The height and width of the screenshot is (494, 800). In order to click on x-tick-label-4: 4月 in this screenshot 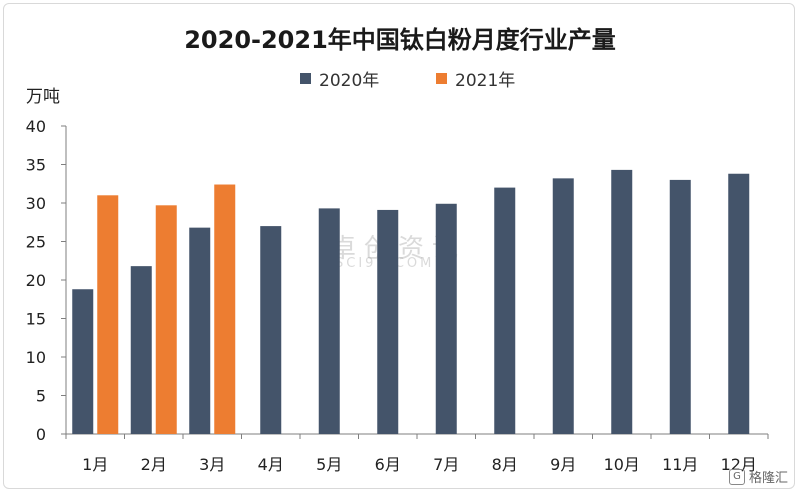, I will do `click(271, 464)`.